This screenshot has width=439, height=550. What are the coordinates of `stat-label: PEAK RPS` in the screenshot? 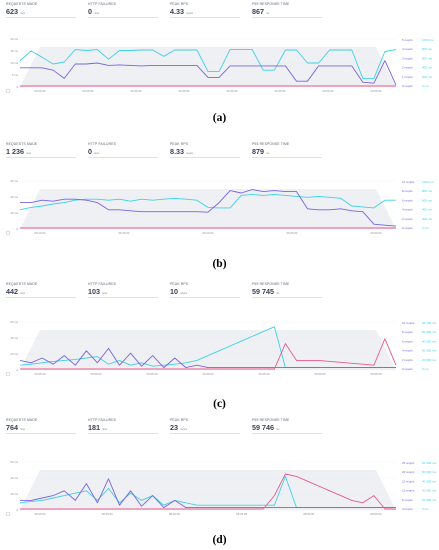 It's located at (179, 420).